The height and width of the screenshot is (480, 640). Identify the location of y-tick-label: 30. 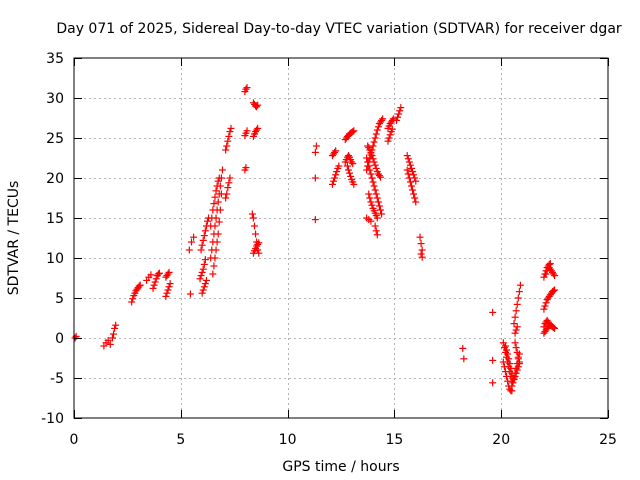
(55, 99).